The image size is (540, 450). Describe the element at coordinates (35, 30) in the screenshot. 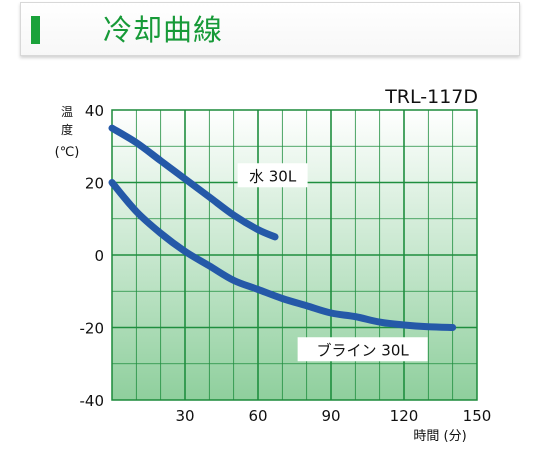

I see `header-accent-bar` at that location.